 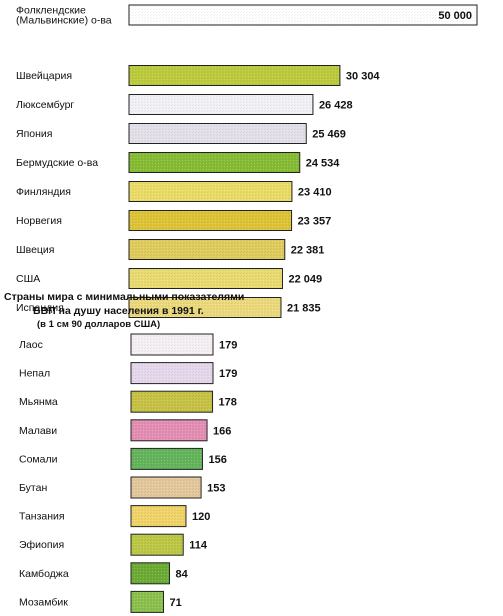 I want to click on value-label: 30 304, so click(x=363, y=77).